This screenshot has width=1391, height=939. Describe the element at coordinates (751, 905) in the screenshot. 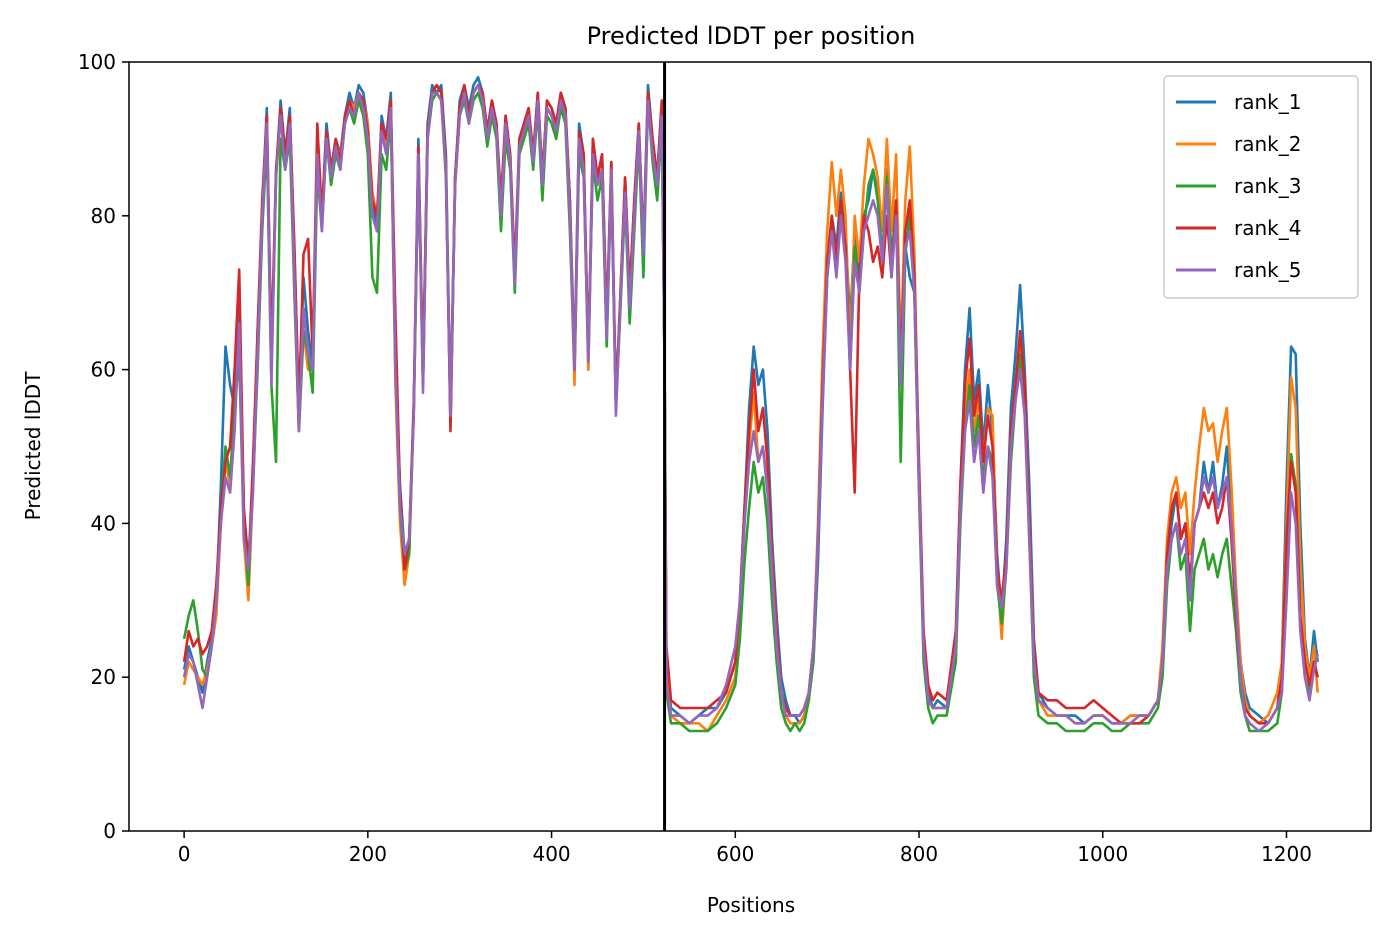

I see `x-axis-title: Positions` at that location.